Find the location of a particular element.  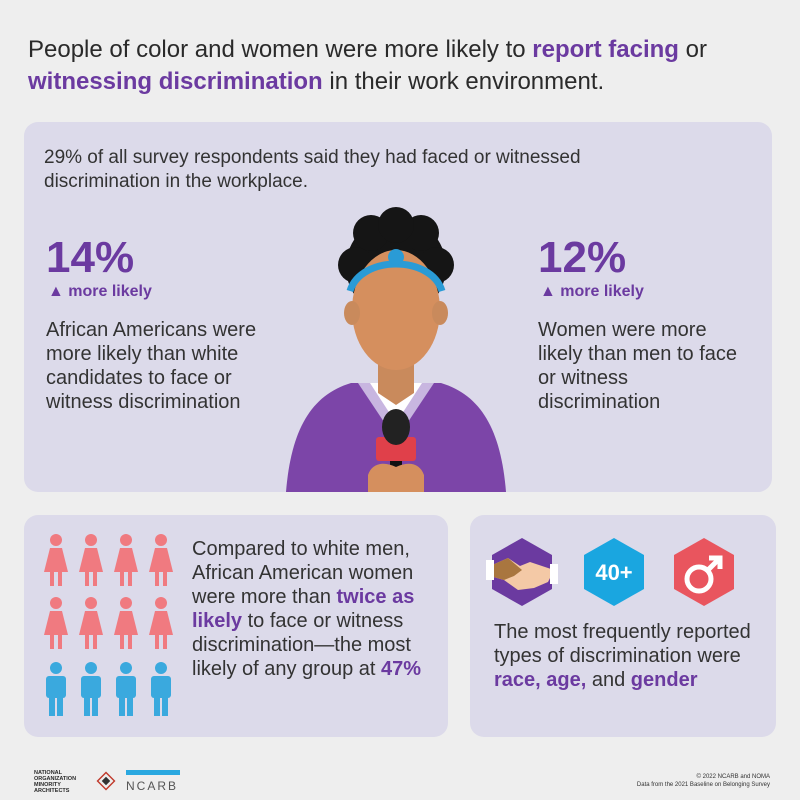

noma-logo-line: ORGANIZATION is located at coordinates (55, 779).